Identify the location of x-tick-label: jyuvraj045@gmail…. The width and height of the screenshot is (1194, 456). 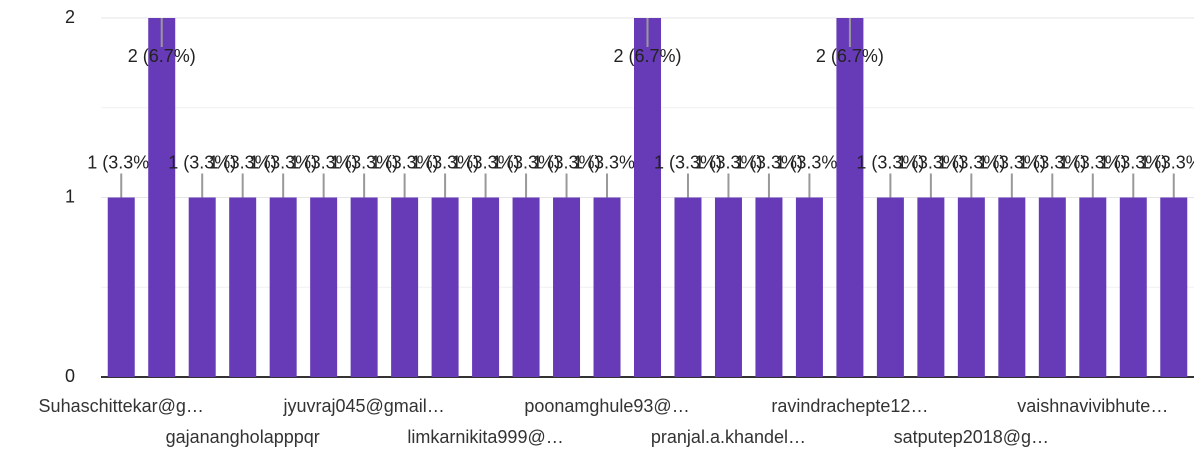
(363, 406).